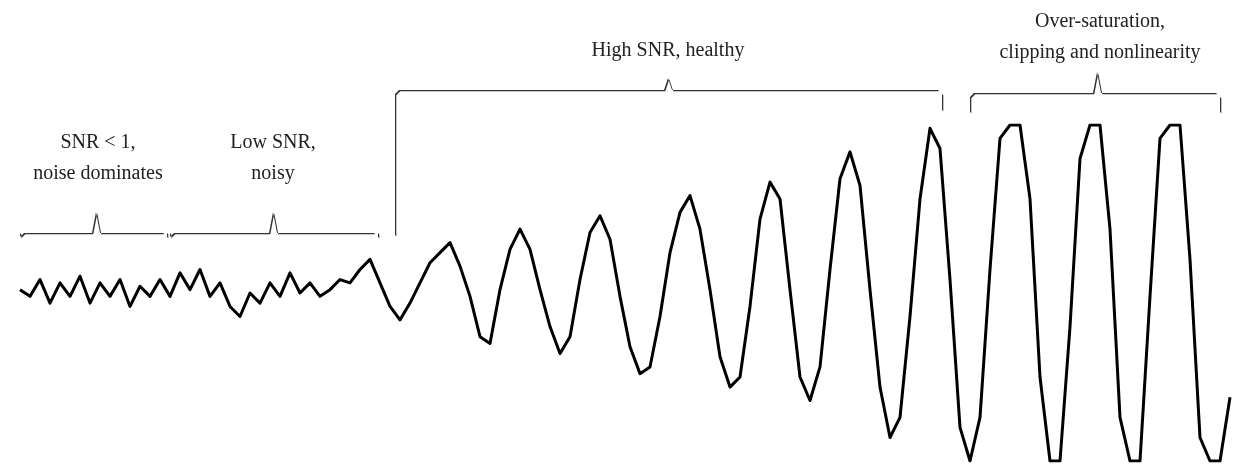  I want to click on text: High SNR, healthy, so click(668, 49).